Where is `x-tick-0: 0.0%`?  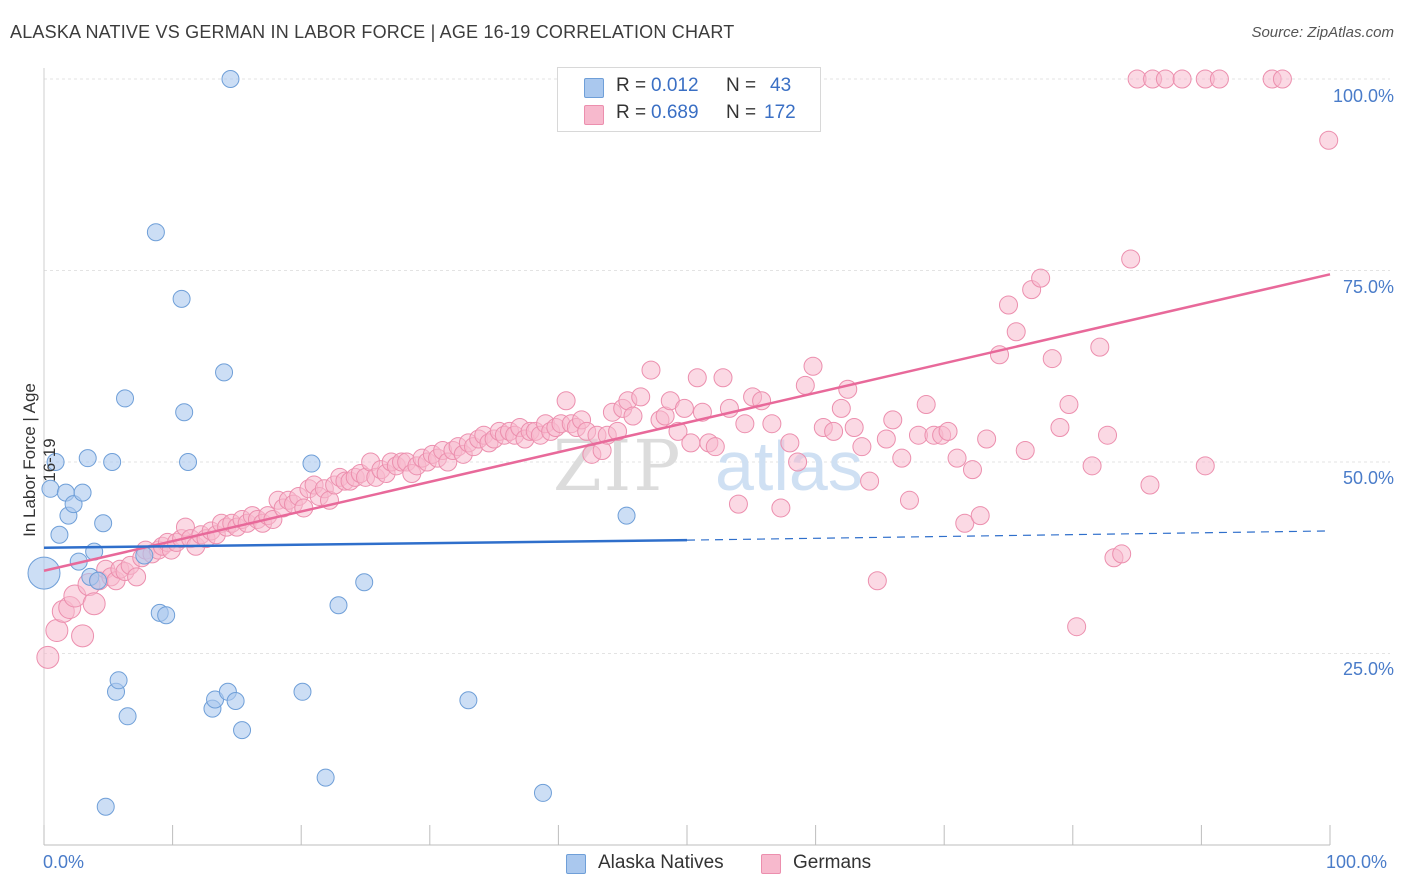 x-tick-0: 0.0% is located at coordinates (64, 862).